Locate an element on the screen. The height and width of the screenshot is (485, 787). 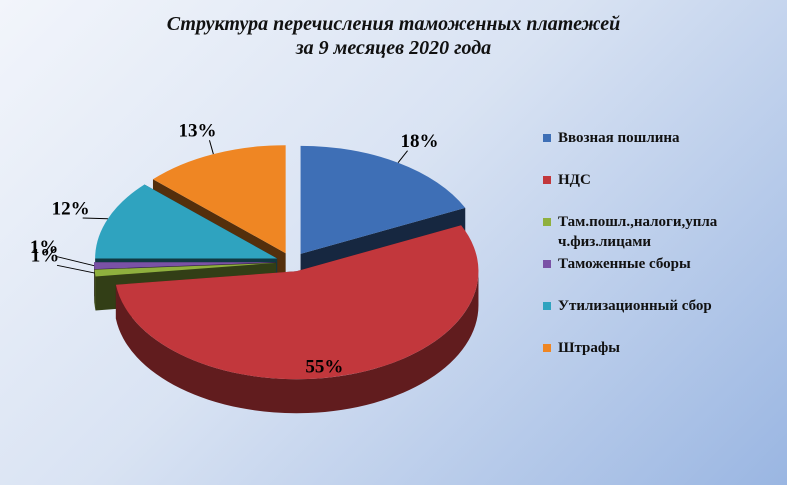
legend-item: Ввозная пошлина is located at coordinates (630, 149).